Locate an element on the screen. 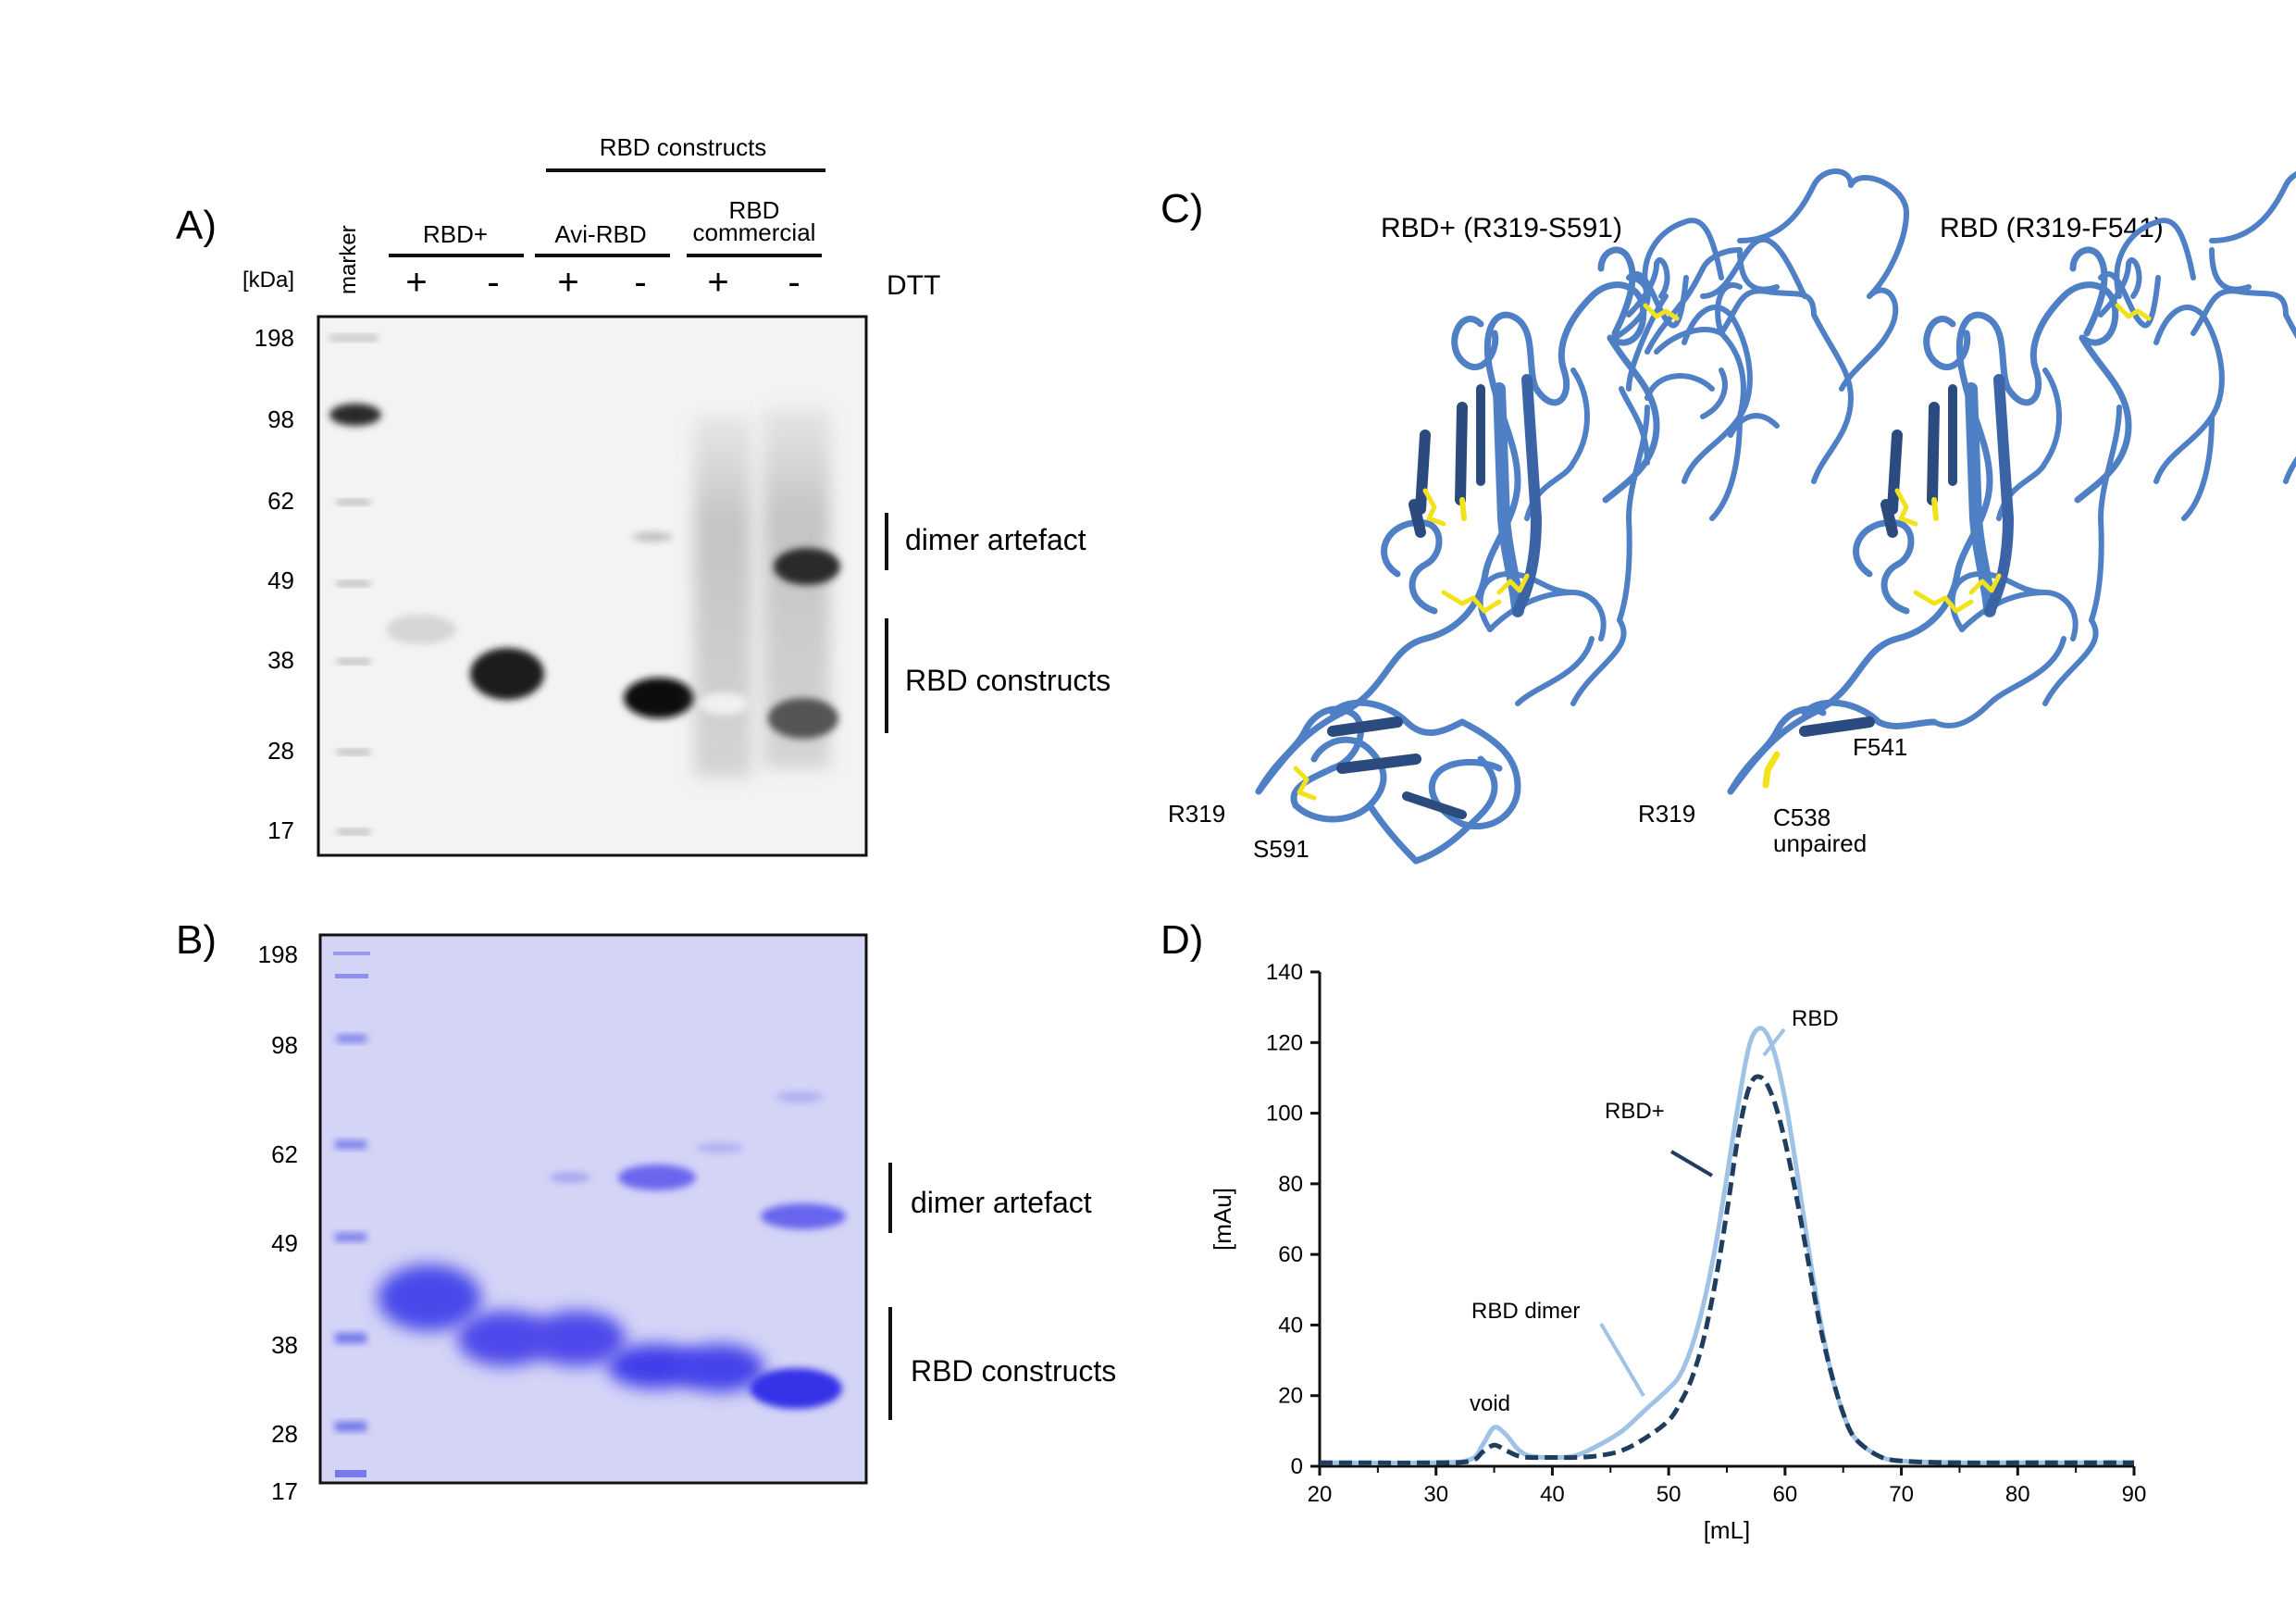 The height and width of the screenshot is (1619, 2296). gel-band-lane1 is located at coordinates (430, 1298).